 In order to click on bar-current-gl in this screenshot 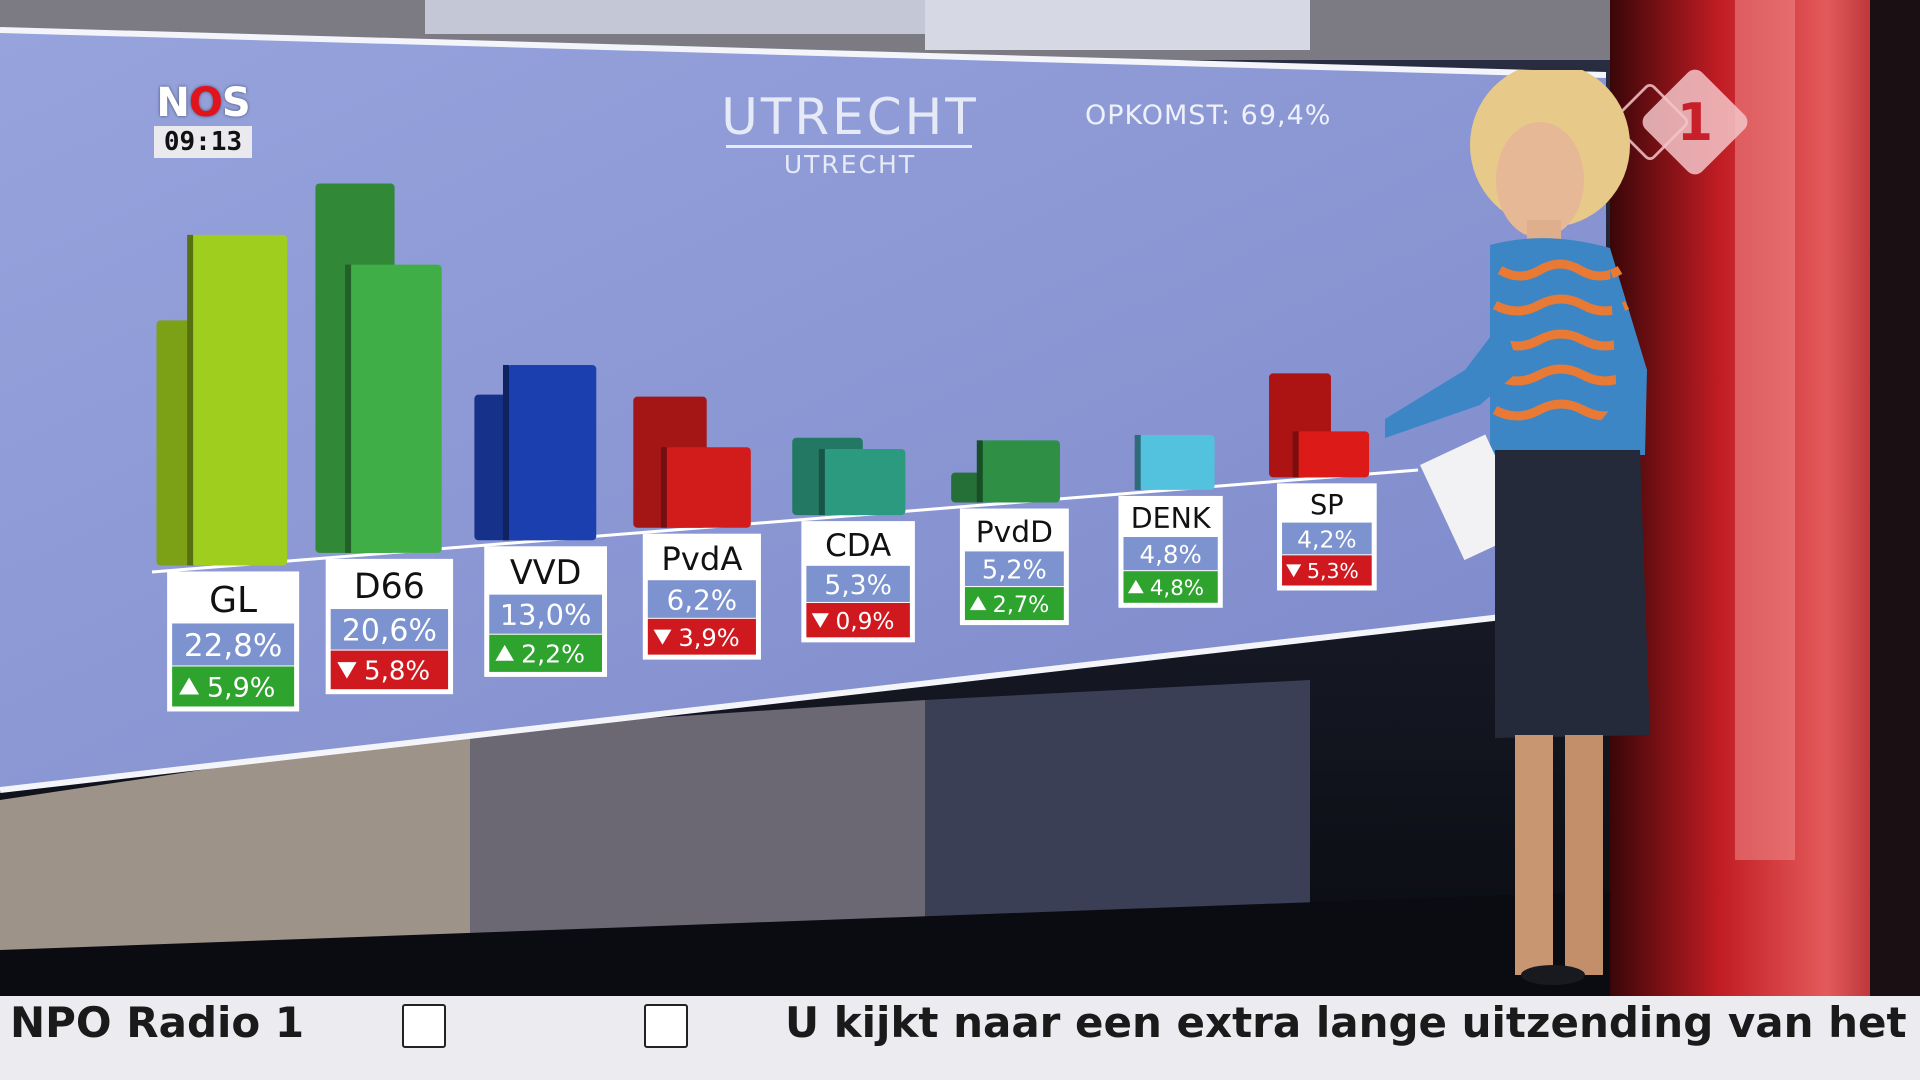, I will do `click(239, 400)`.